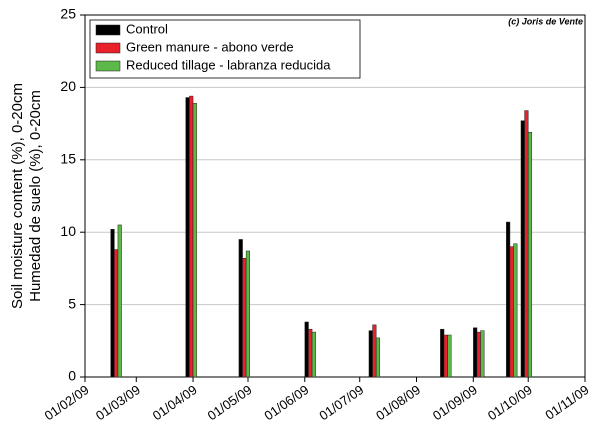  What do you see at coordinates (455, 402) in the screenshot?
I see `x-tick-label: 01/09/09` at bounding box center [455, 402].